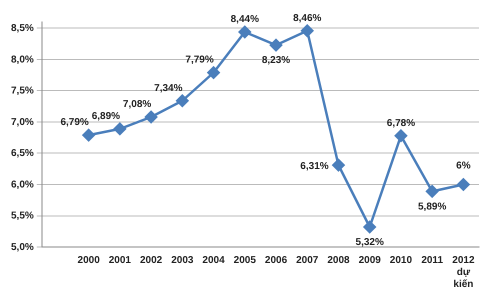 The width and height of the screenshot is (501, 300). Describe the element at coordinates (245, 19) in the screenshot. I see `data-label: 8,44%` at that location.